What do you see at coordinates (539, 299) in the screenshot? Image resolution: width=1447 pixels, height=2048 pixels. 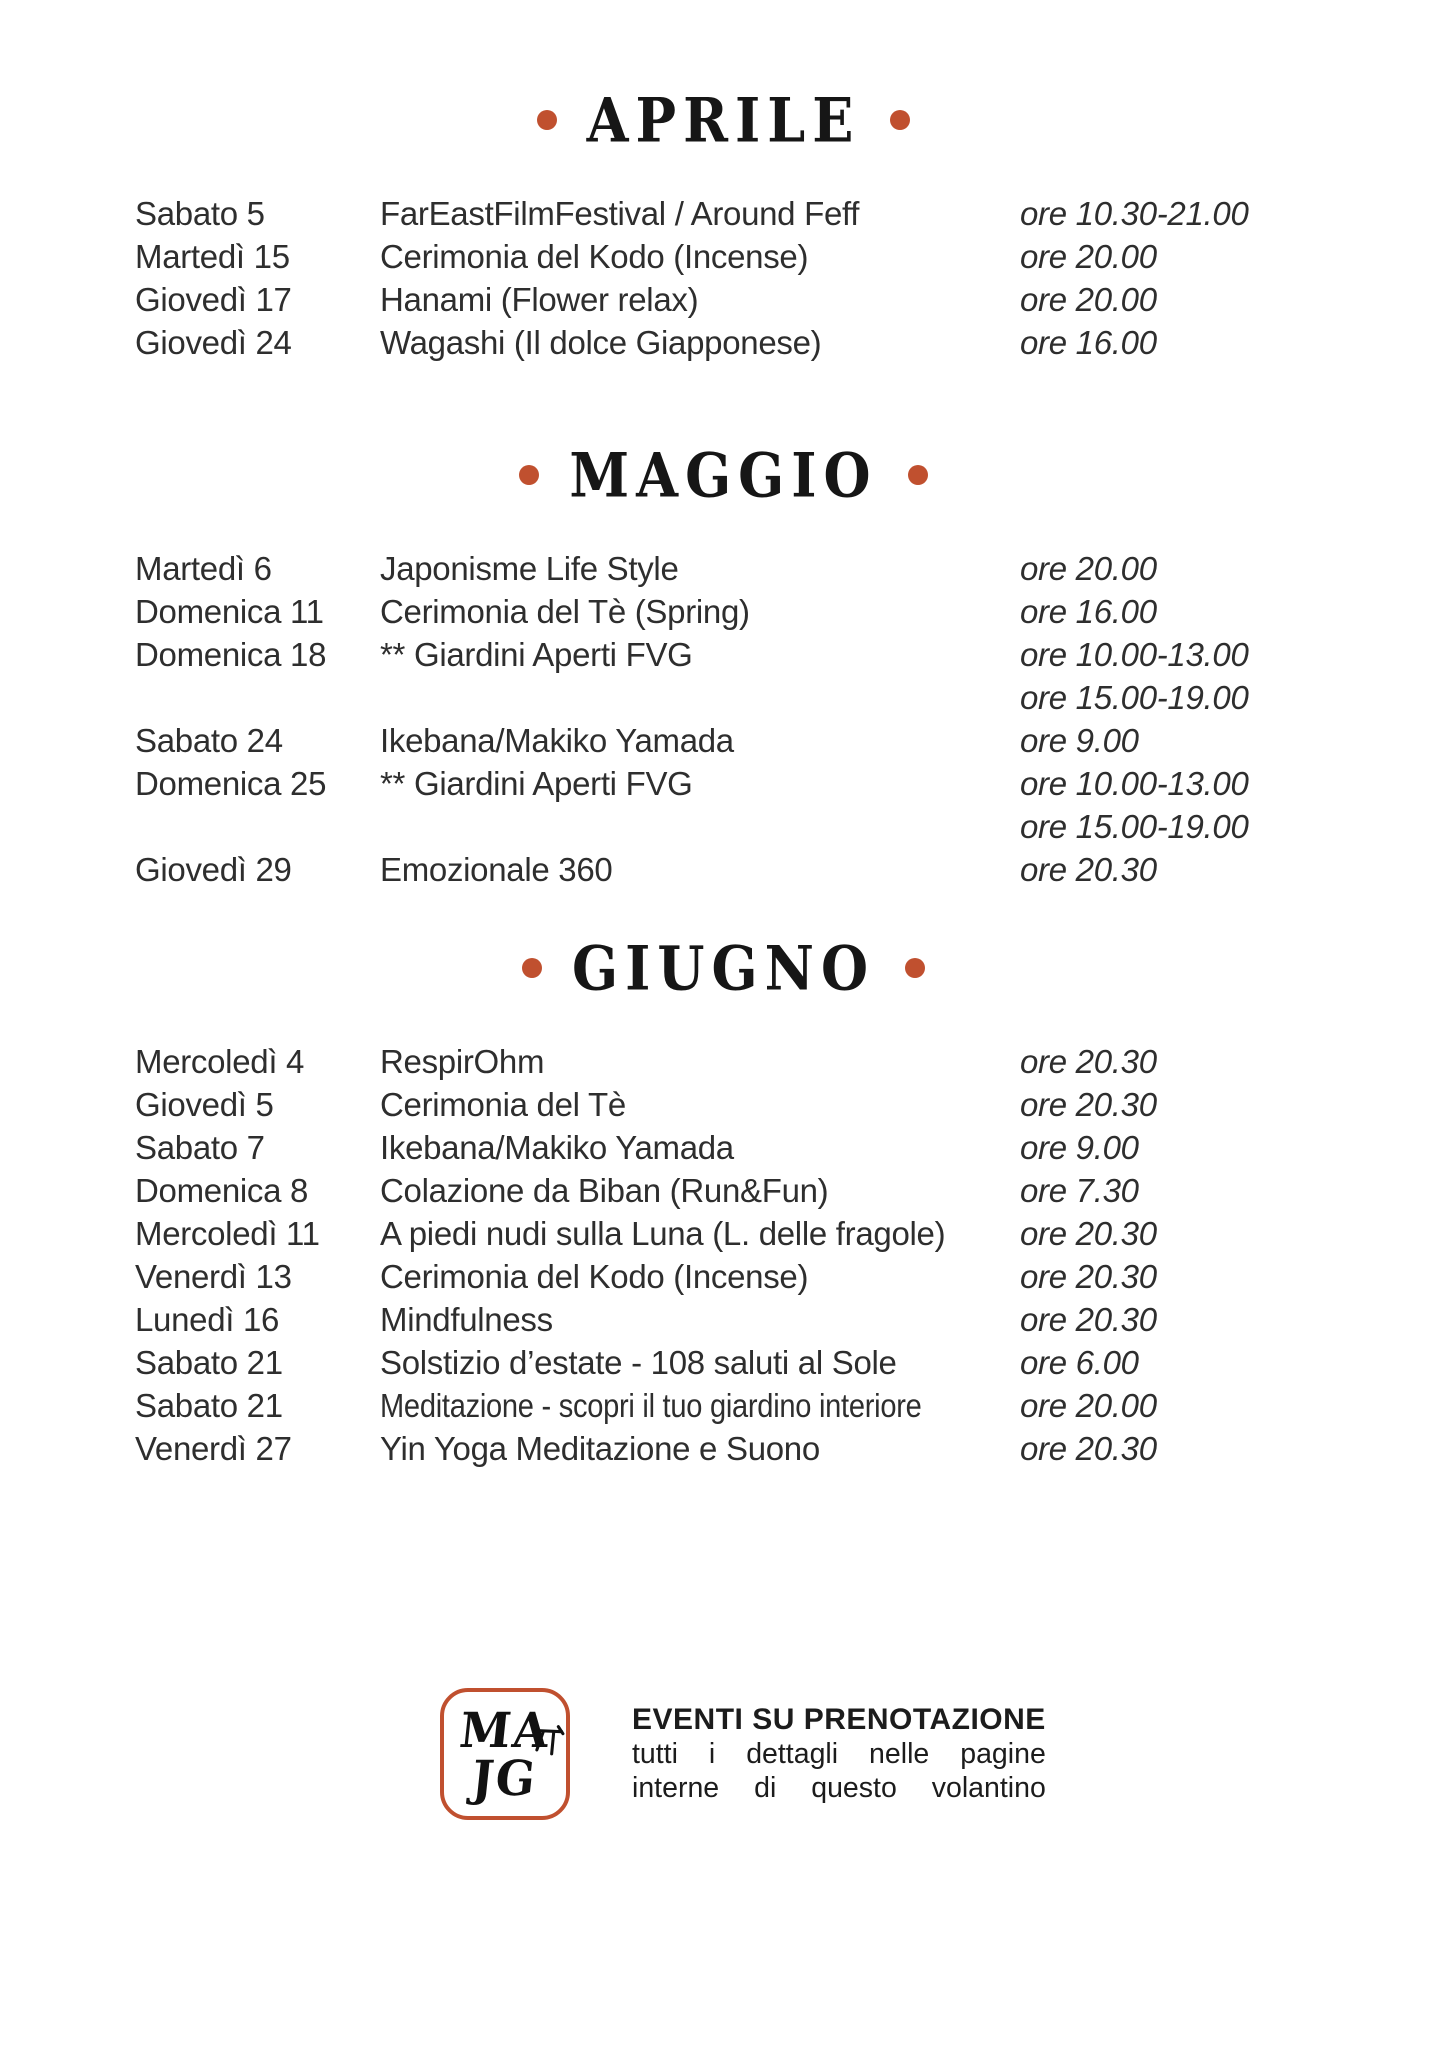 I see `event-title: Hanami (Flower relax)` at bounding box center [539, 299].